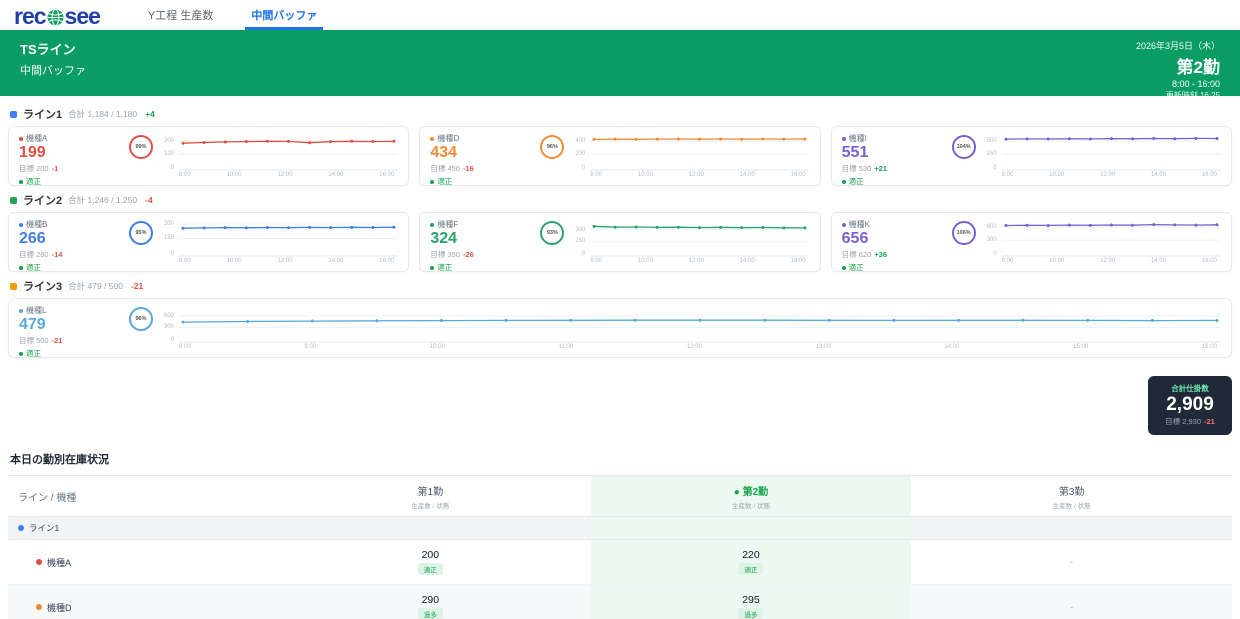  What do you see at coordinates (185, 347) in the screenshot?
I see `x-tick-label: 8:00` at bounding box center [185, 347].